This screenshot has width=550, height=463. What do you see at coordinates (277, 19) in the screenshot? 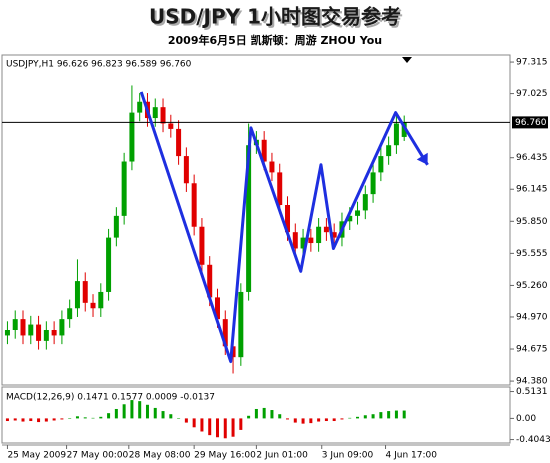
I see `chart-title-shadow: USD/JPY 1小时图交易参考` at bounding box center [277, 19].